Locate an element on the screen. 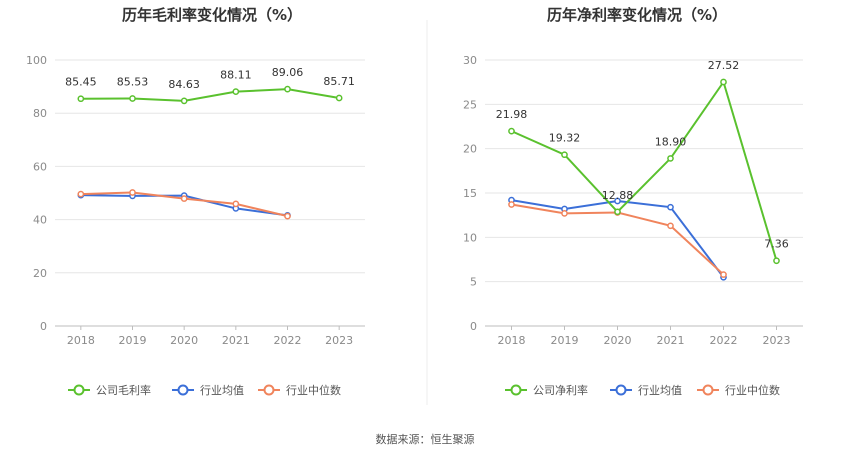 The width and height of the screenshot is (850, 459). legend-label: 公司净利率 is located at coordinates (560, 390).